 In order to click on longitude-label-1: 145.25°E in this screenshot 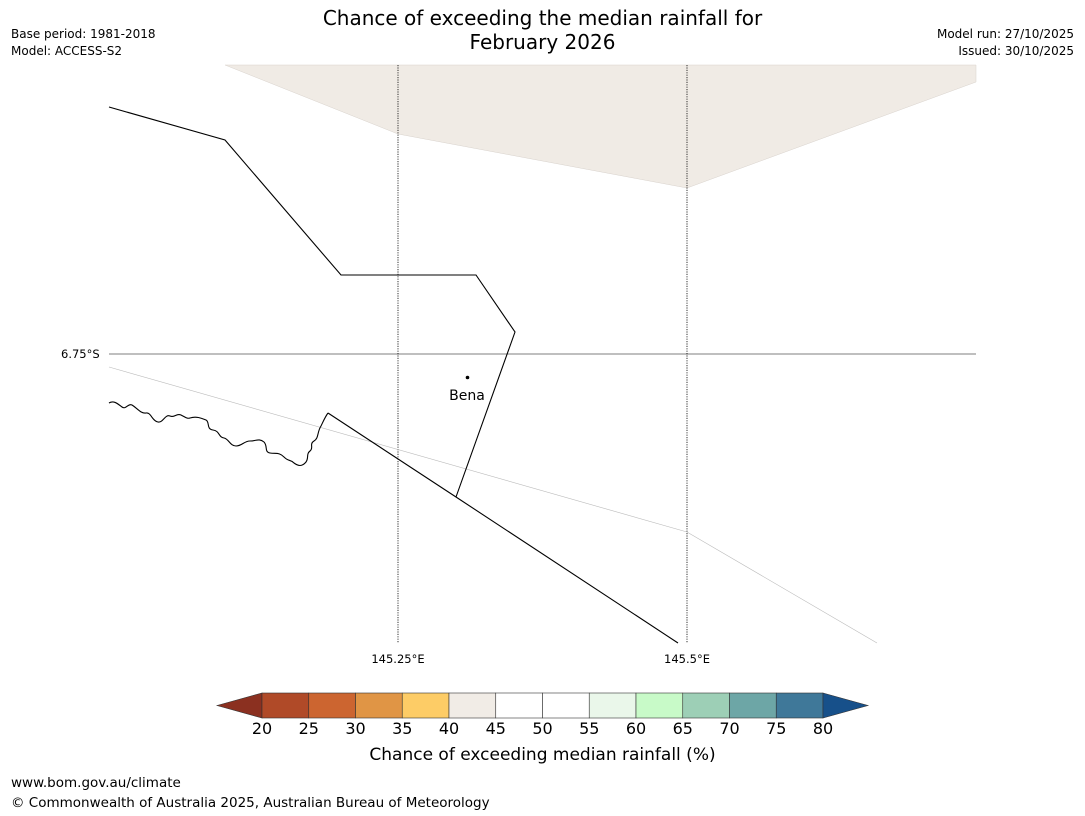, I will do `click(398, 659)`.